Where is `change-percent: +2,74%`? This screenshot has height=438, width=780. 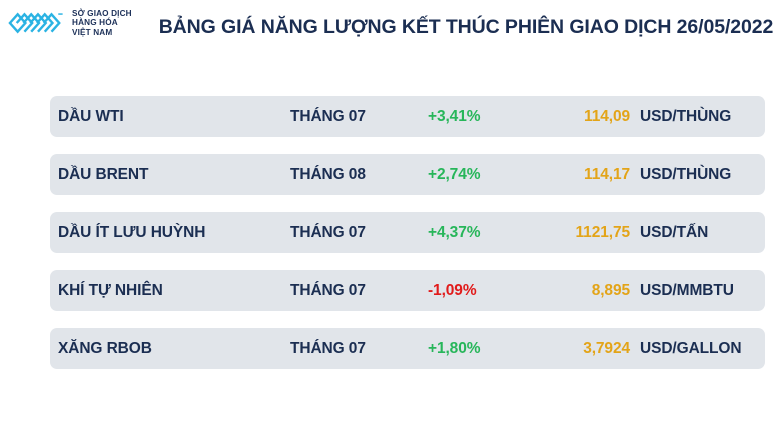
change-percent: +2,74% is located at coordinates (454, 174).